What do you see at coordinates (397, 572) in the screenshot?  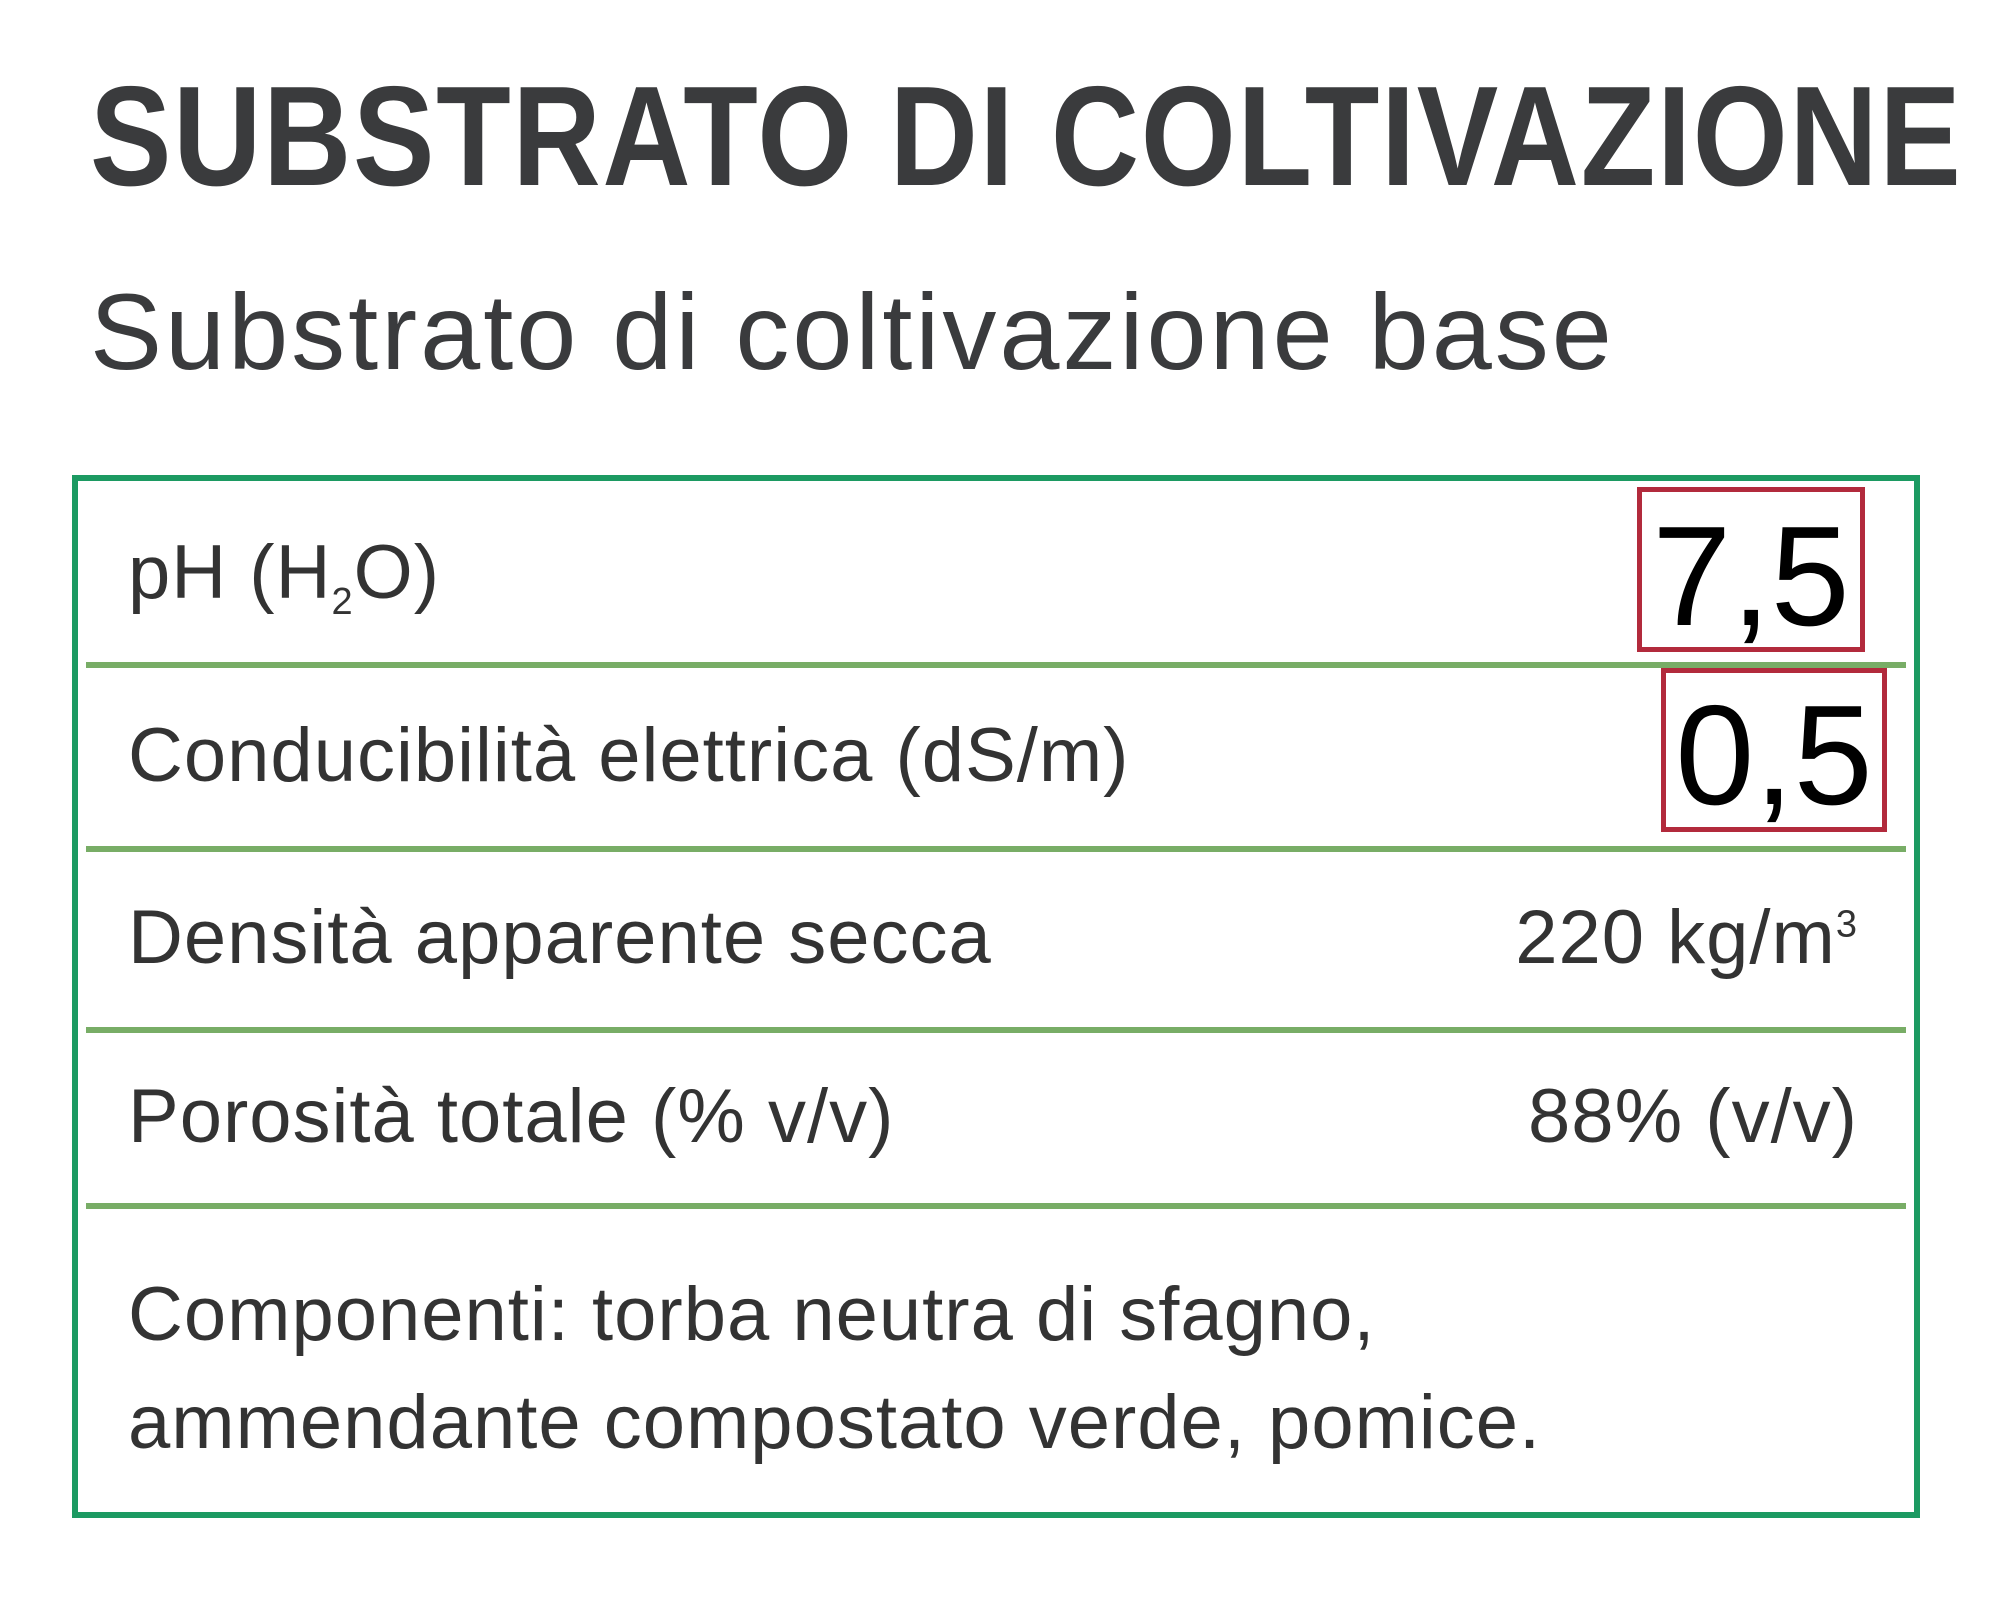 I see `ph-label-end: O)` at bounding box center [397, 572].